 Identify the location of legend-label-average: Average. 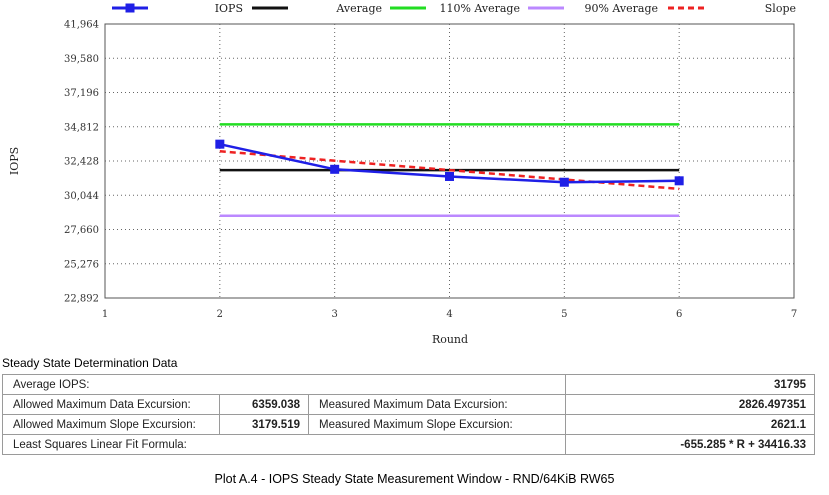
(358, 8).